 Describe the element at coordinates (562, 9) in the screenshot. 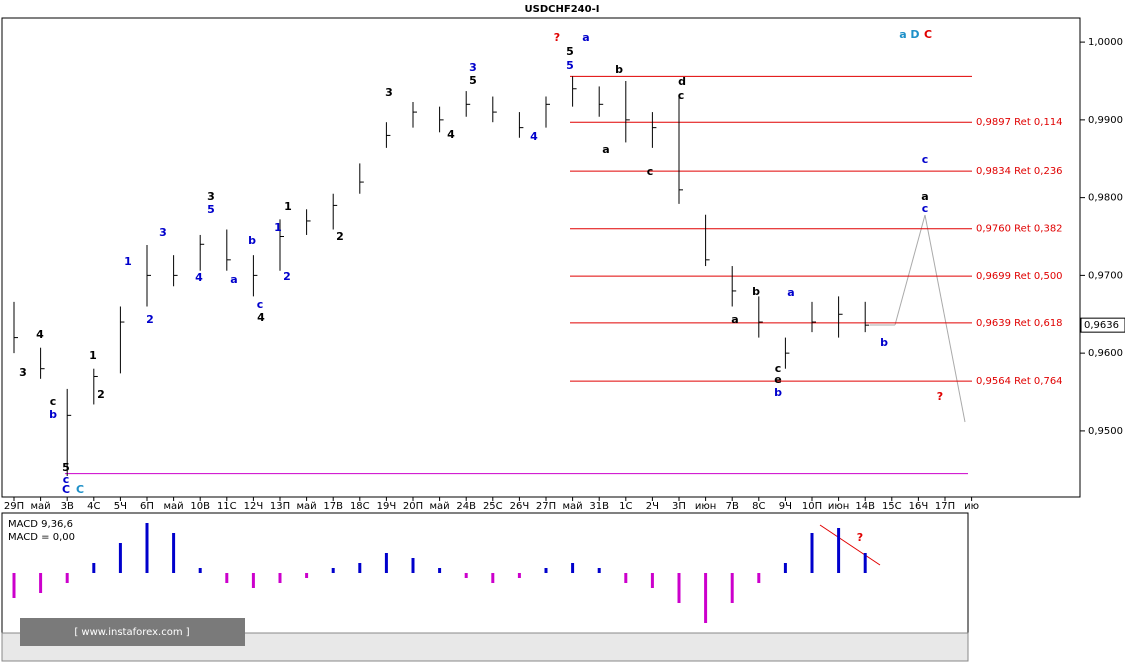

I see `chart-title: USDCHF240-I` at that location.